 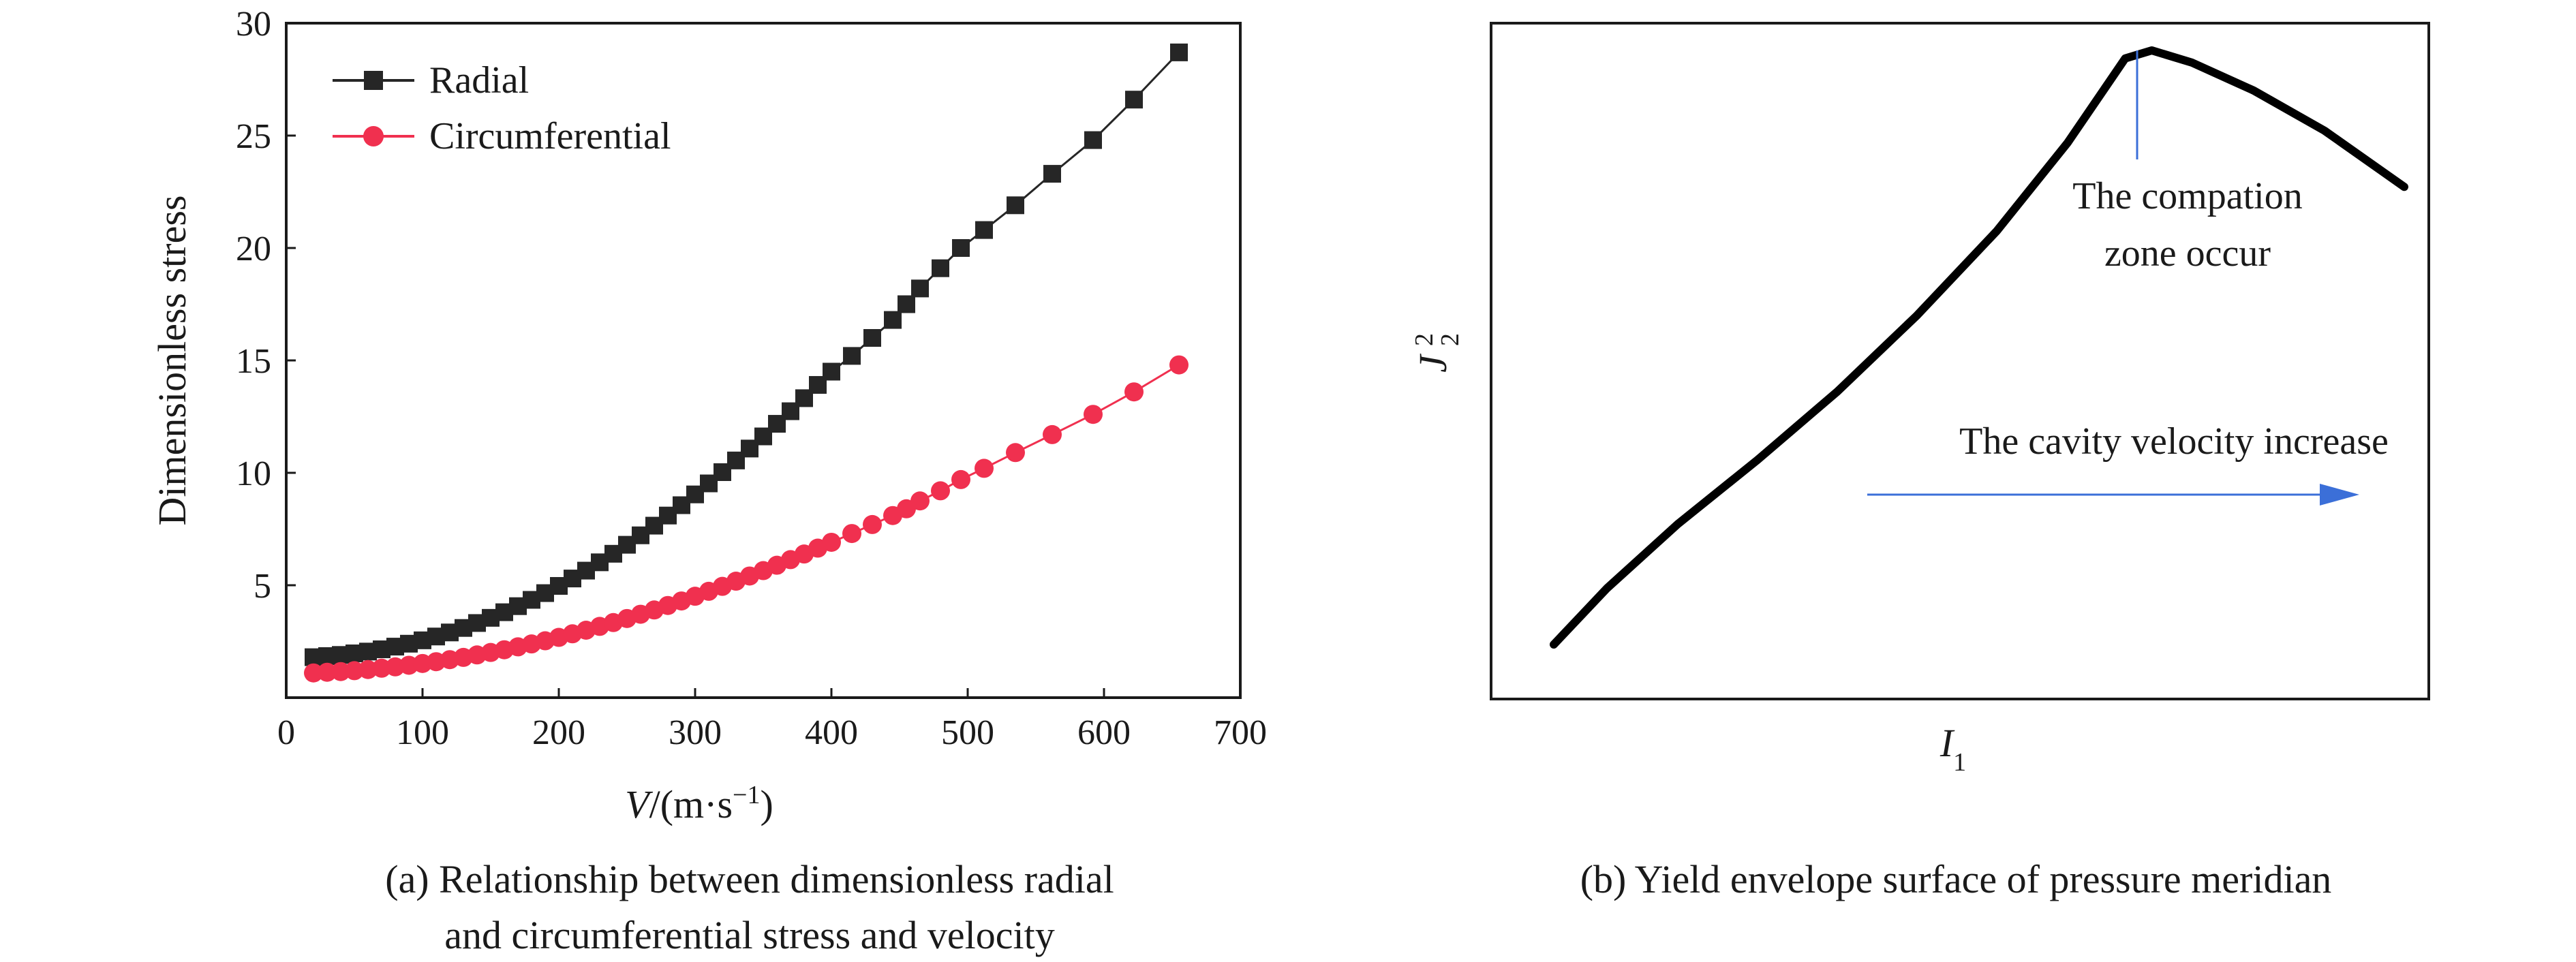 What do you see at coordinates (286, 732) in the screenshot?
I see `x-tick-label: 0` at bounding box center [286, 732].